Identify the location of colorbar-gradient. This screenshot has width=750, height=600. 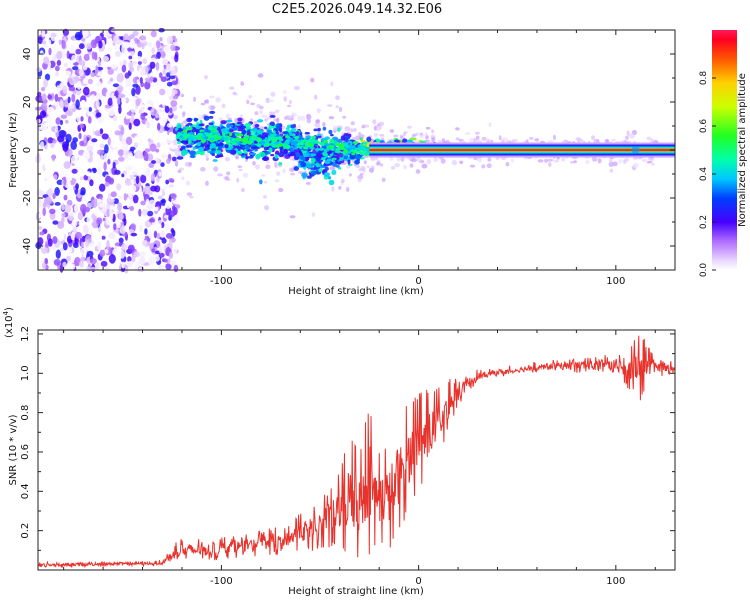
(724, 150).